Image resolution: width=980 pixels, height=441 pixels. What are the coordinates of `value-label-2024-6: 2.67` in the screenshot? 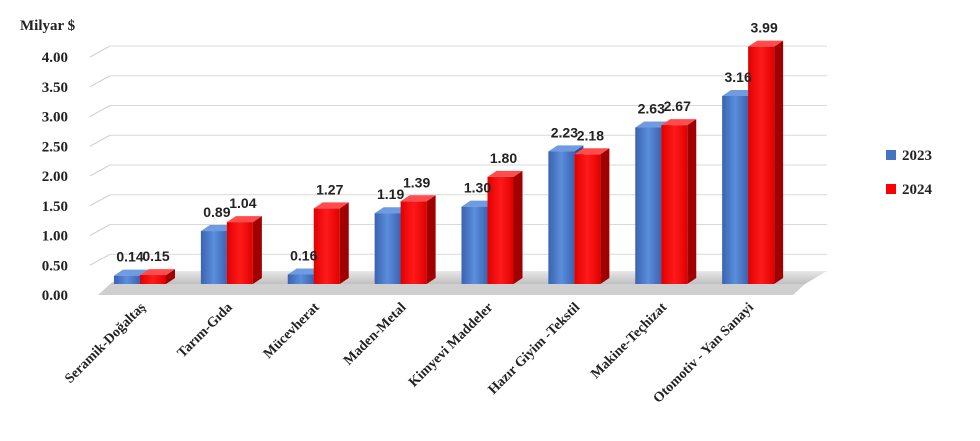 It's located at (677, 106).